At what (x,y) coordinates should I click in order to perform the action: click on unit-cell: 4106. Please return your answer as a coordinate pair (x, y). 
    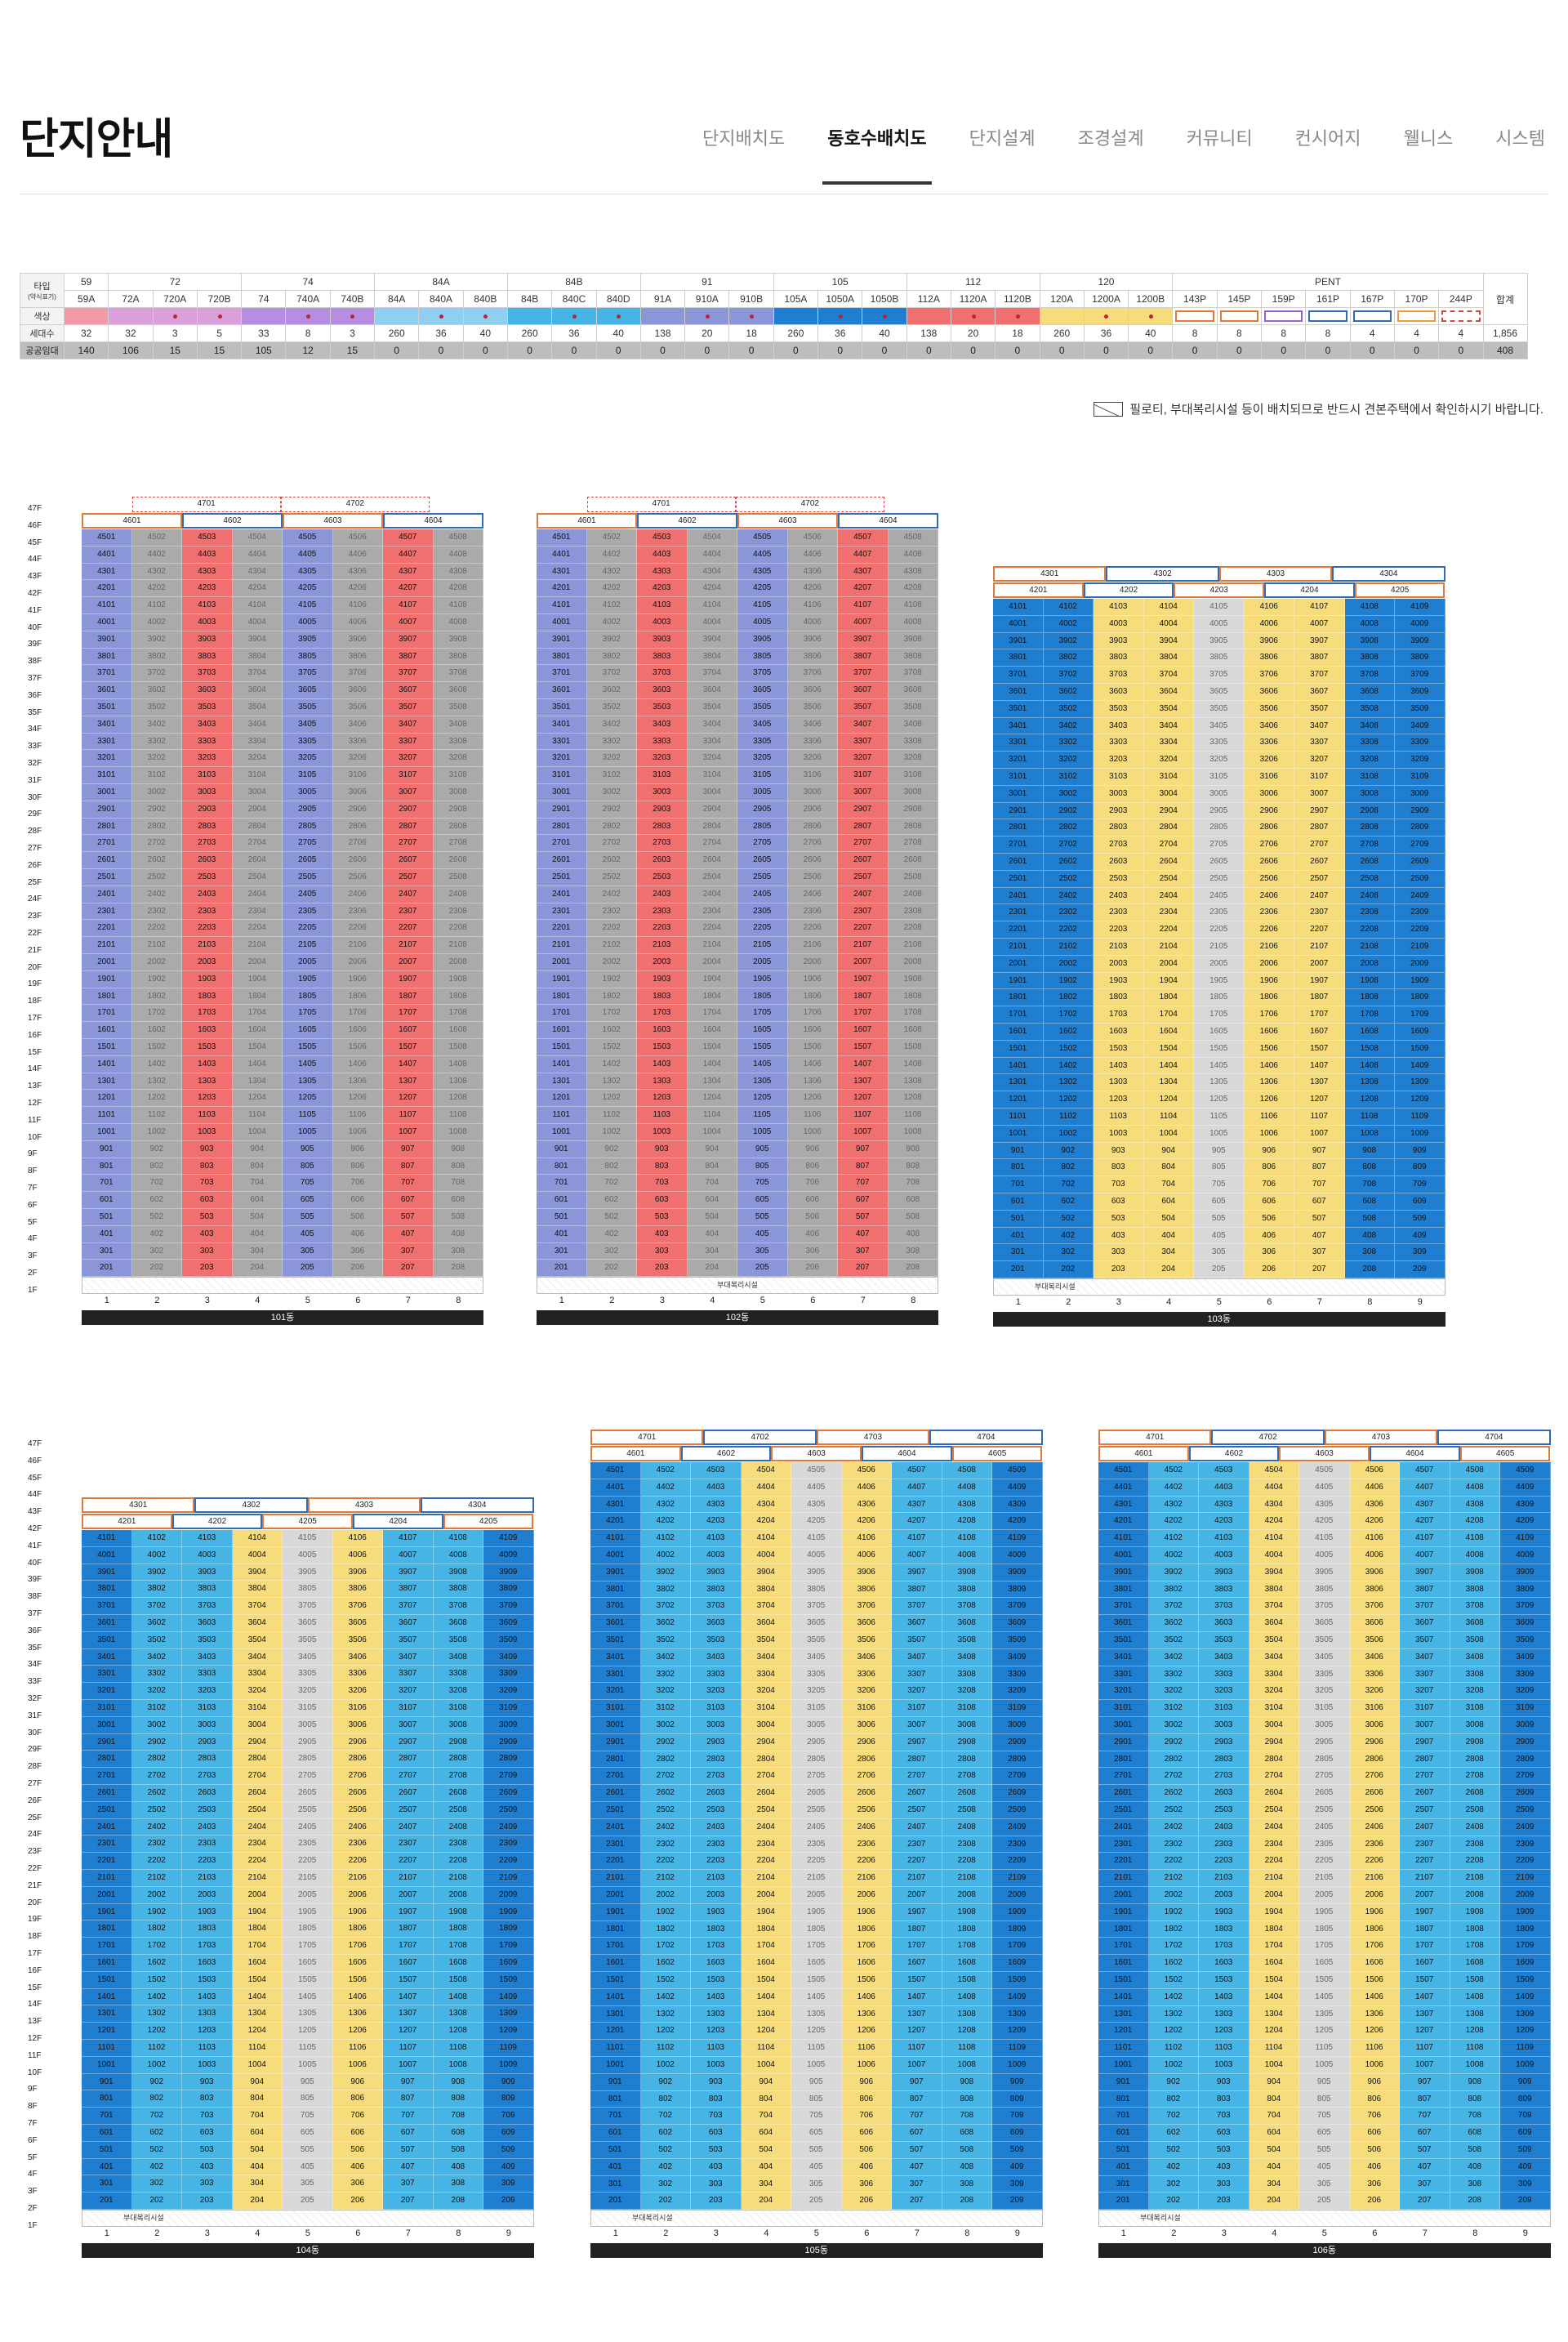
    Looking at the image, I should click on (866, 1539).